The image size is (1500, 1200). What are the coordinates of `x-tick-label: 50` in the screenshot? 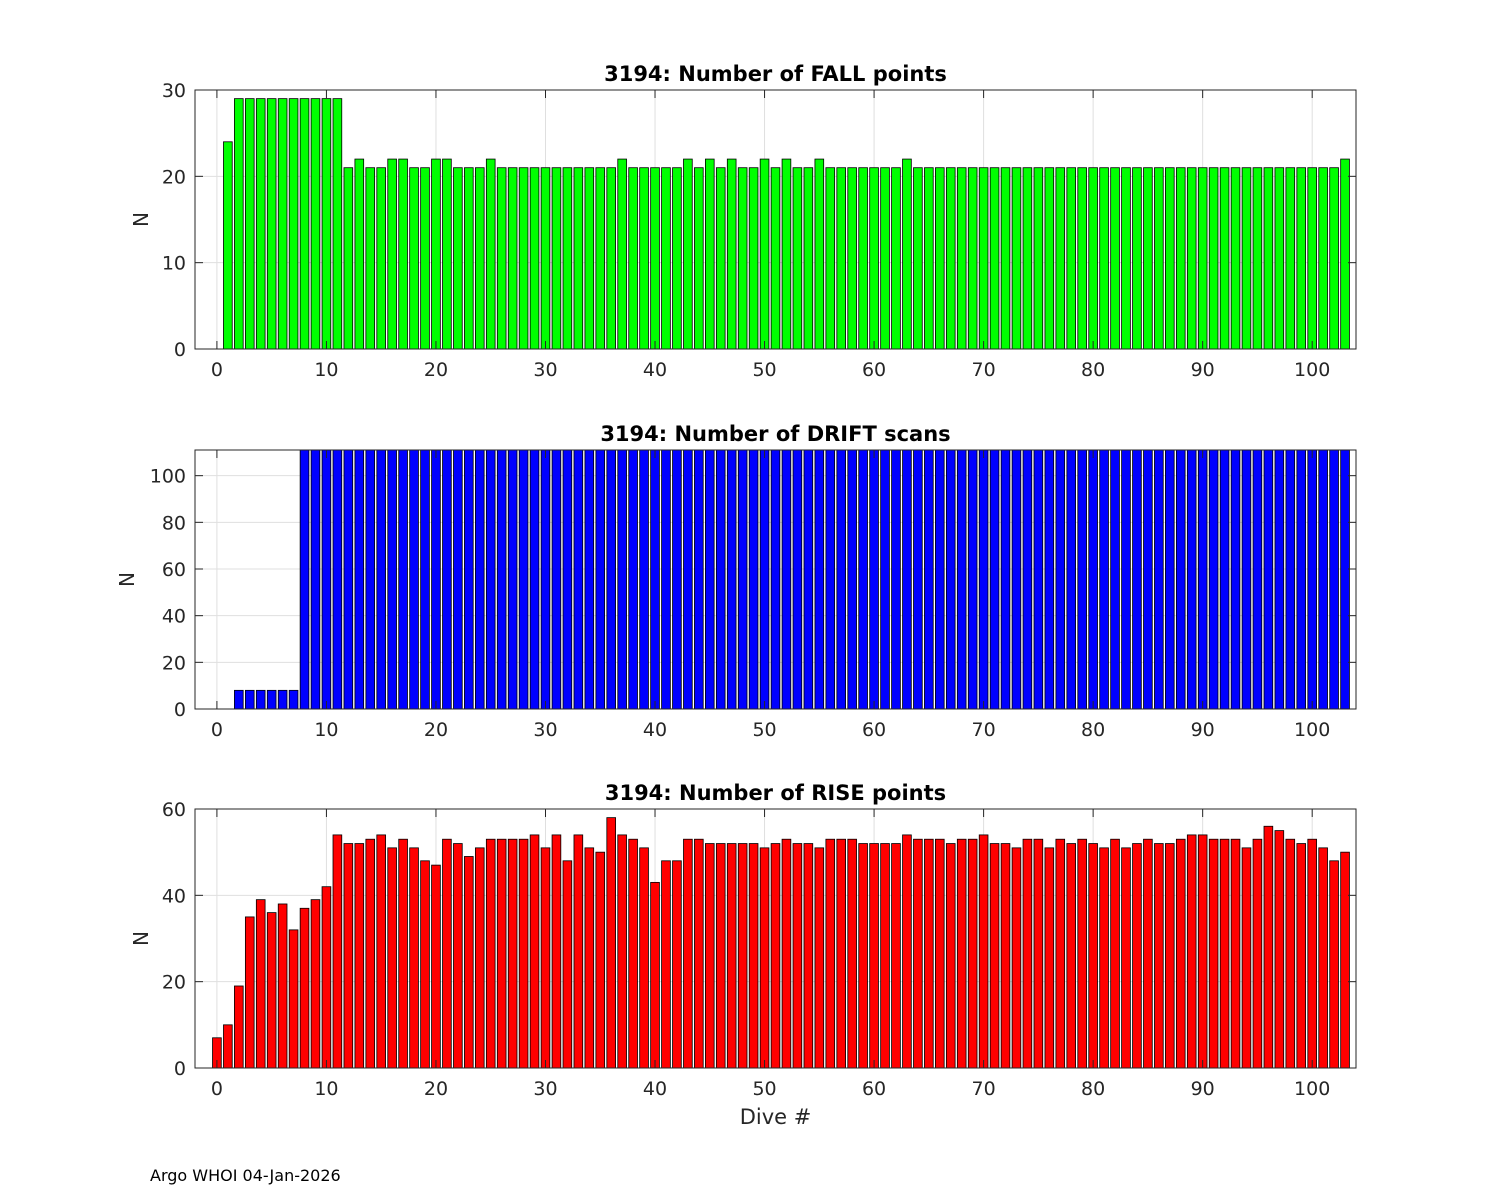 It's located at (764, 730).